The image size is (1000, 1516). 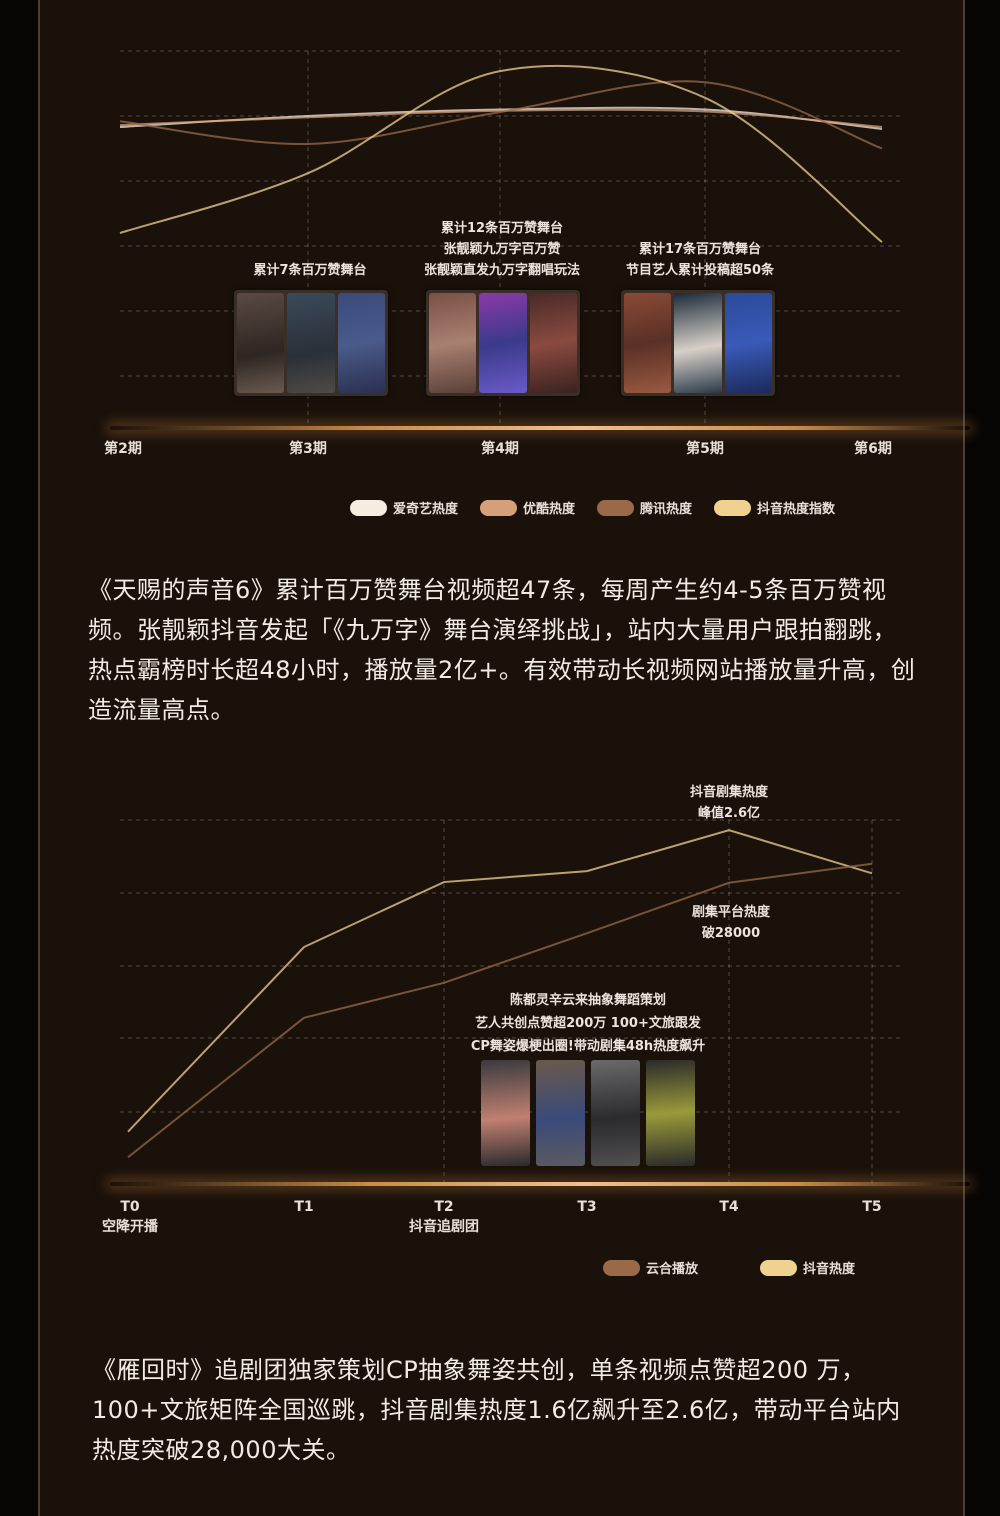 I want to click on legend-item: 爱奇艺热度, so click(x=404, y=507).